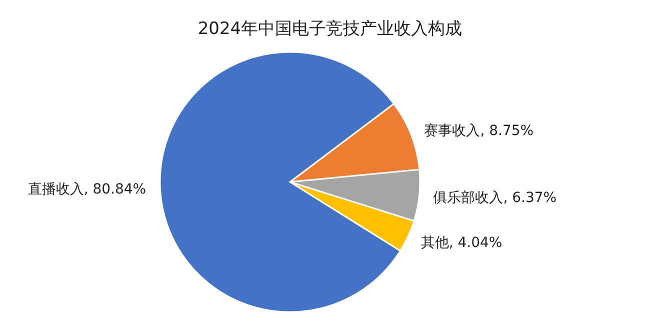 This screenshot has height=322, width=660. What do you see at coordinates (87, 189) in the screenshot?
I see `slice-label: 直播收入, 80.84%` at bounding box center [87, 189].